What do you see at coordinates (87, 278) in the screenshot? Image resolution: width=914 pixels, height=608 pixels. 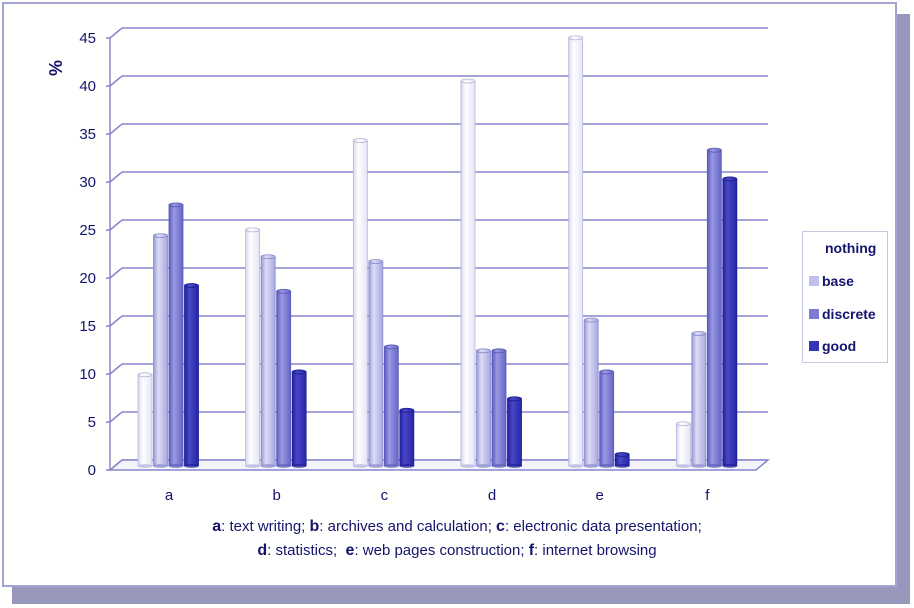 I see `y-tick-label: 20` at bounding box center [87, 278].